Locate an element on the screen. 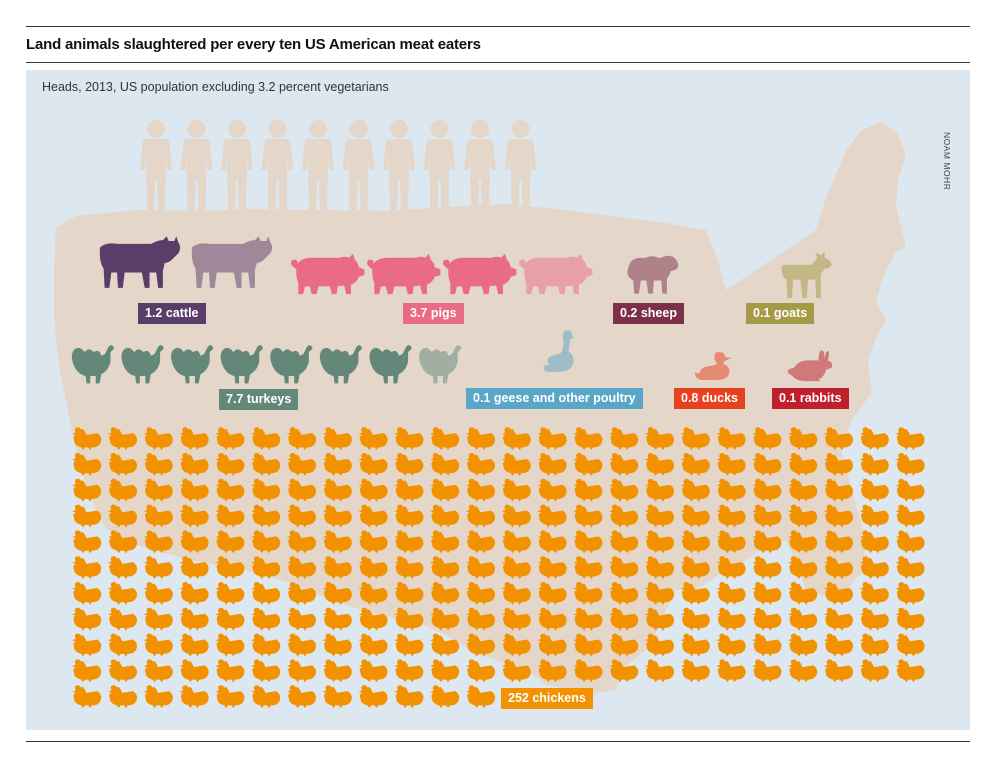 The width and height of the screenshot is (996, 768). label-turkeys: 7.7 turkeys is located at coordinates (259, 399).